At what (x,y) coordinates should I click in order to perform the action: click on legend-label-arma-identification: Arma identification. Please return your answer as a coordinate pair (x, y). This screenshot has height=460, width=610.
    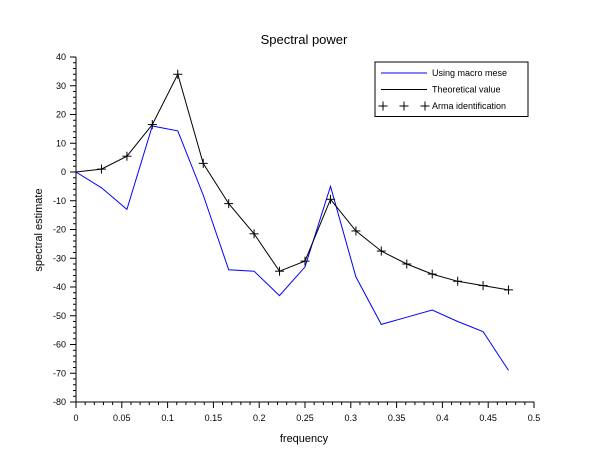
    Looking at the image, I should click on (469, 106).